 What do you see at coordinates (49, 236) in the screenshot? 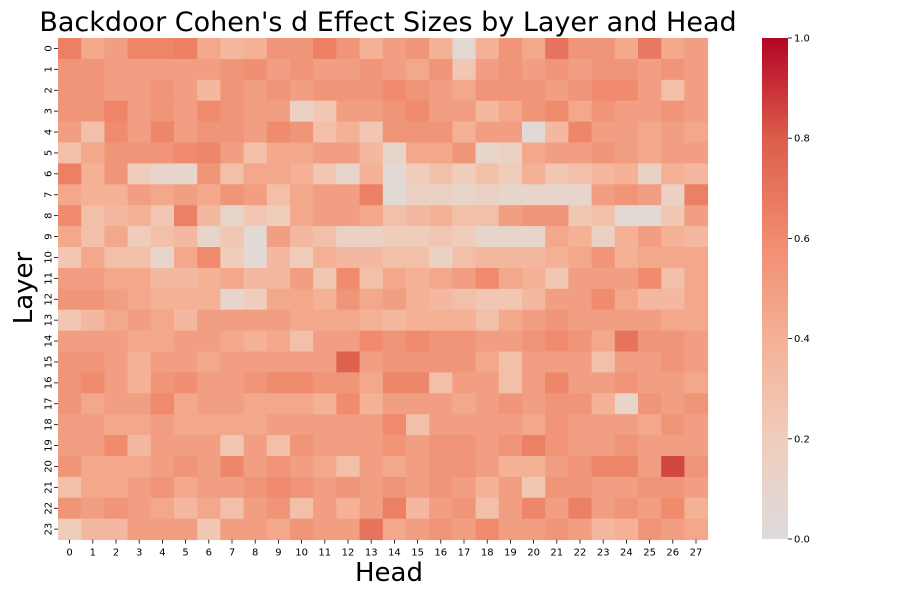
I see `y-tick-label: 9` at bounding box center [49, 236].